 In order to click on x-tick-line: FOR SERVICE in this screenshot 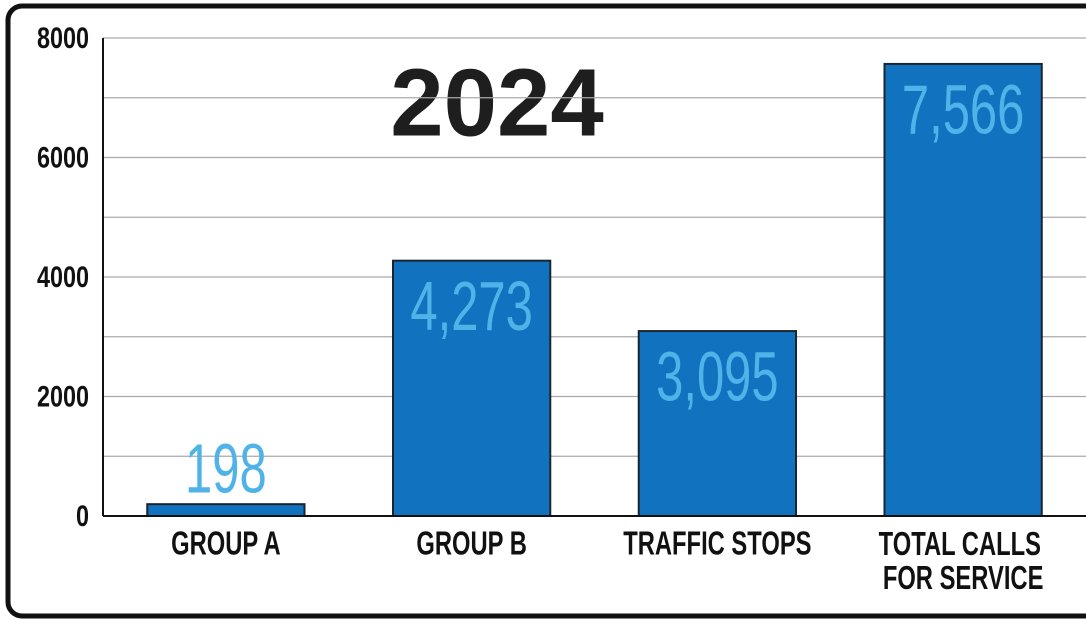, I will do `click(963, 578)`.